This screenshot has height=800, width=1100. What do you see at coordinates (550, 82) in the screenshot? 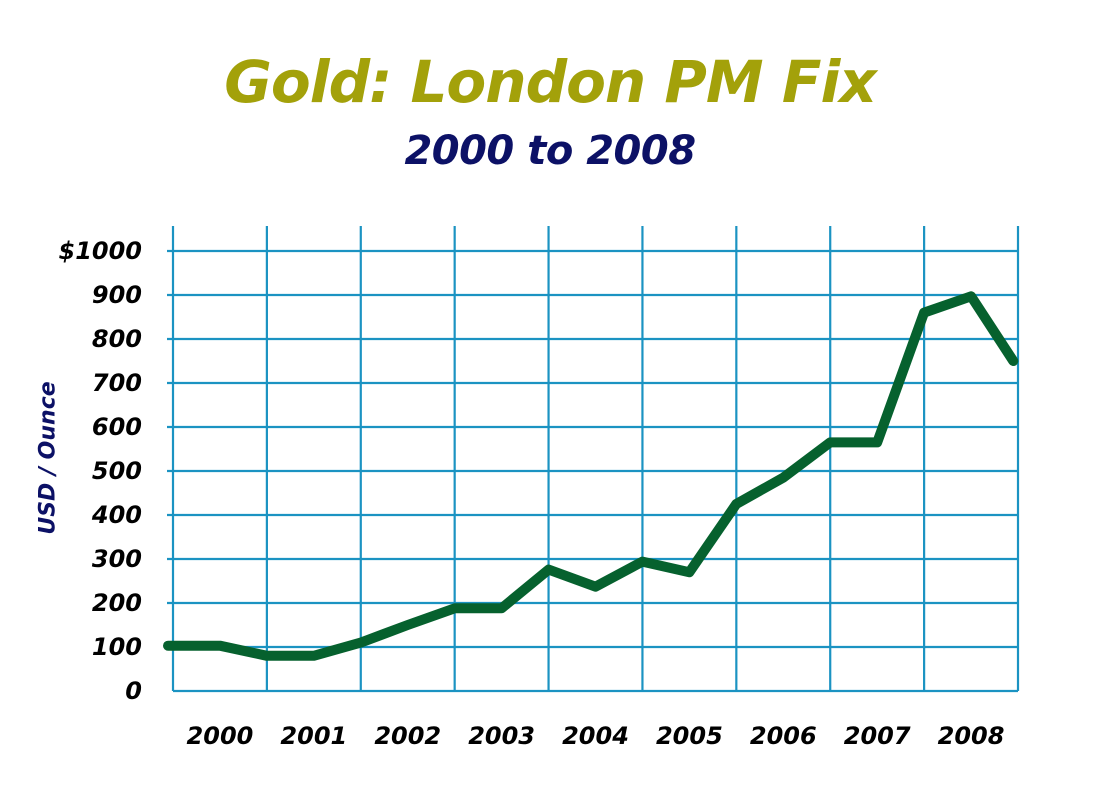
I see `chart-title: Gold: London PM Fix` at bounding box center [550, 82].